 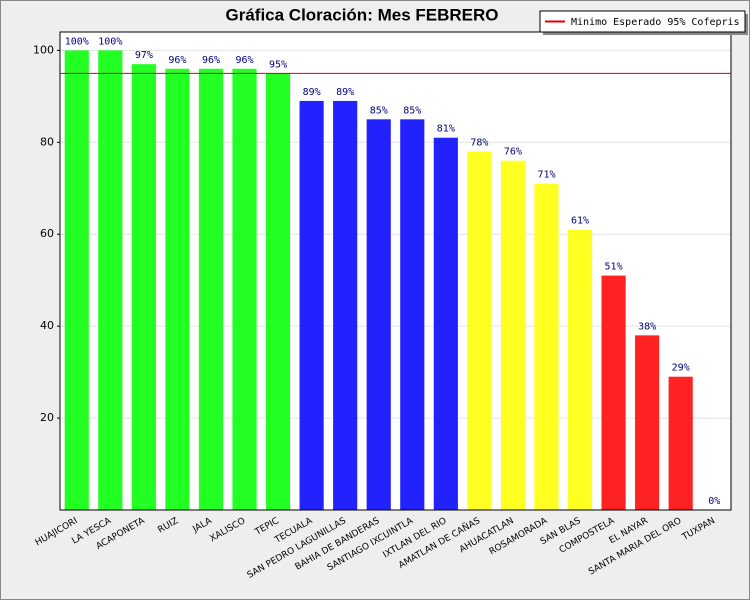 I want to click on value-label: 78%, so click(x=479, y=143).